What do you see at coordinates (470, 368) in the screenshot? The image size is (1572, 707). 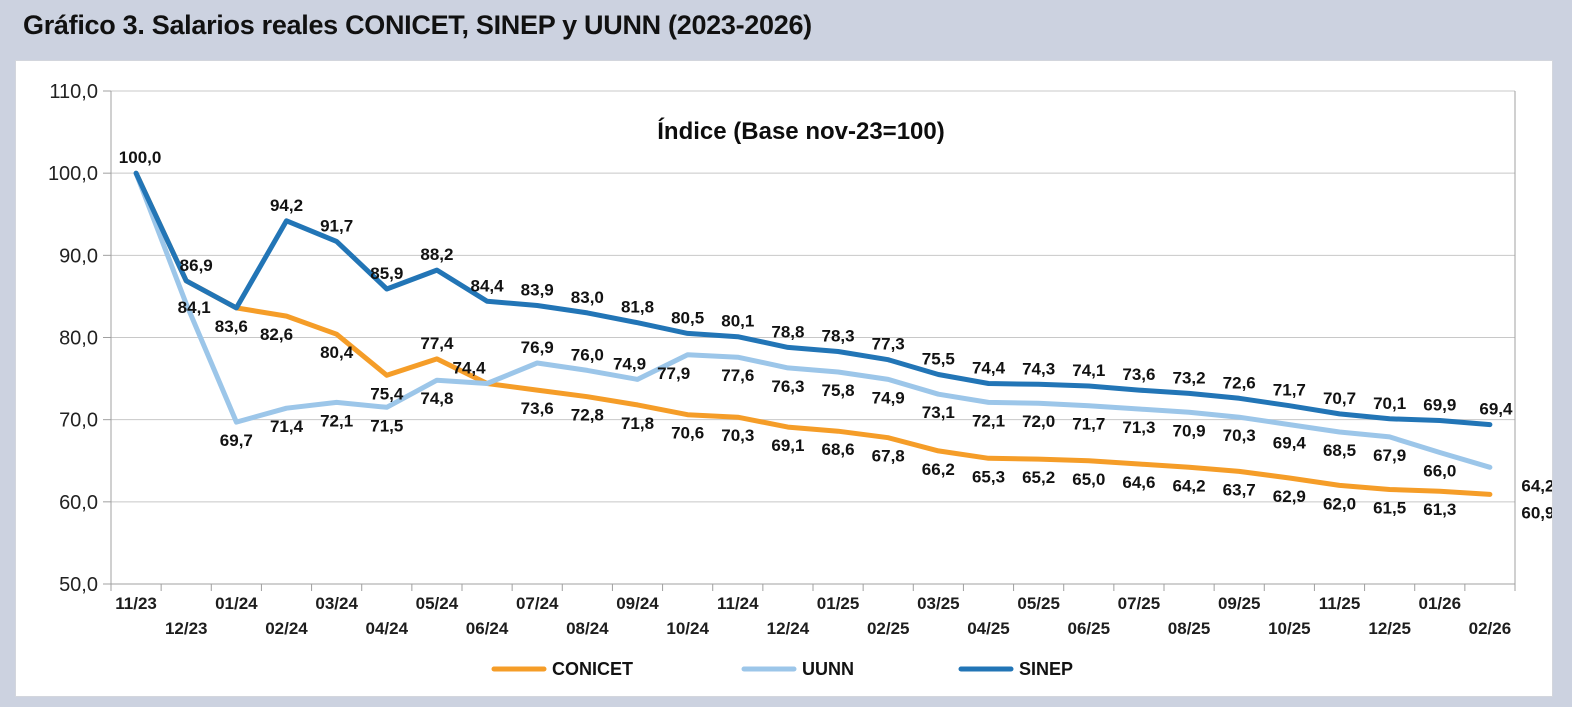 I see `data-label-conicet: 74,4` at bounding box center [470, 368].